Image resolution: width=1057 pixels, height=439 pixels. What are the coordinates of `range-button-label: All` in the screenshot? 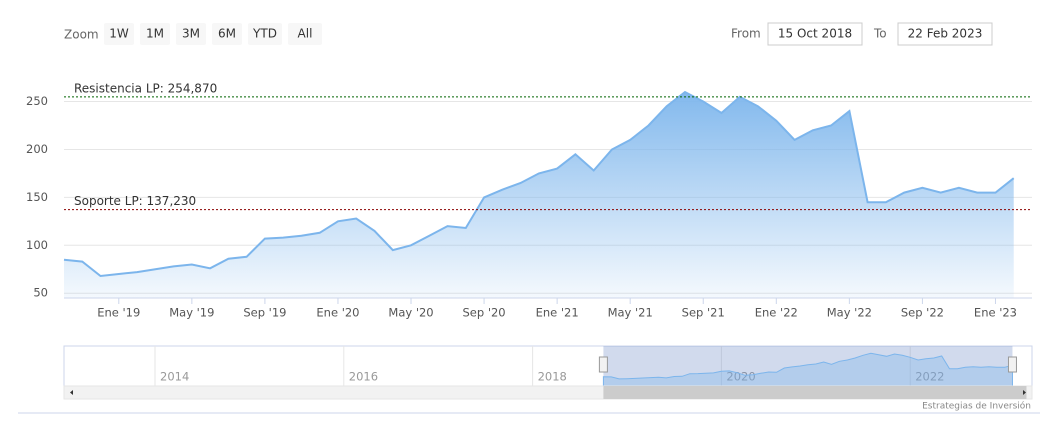 It's located at (305, 34).